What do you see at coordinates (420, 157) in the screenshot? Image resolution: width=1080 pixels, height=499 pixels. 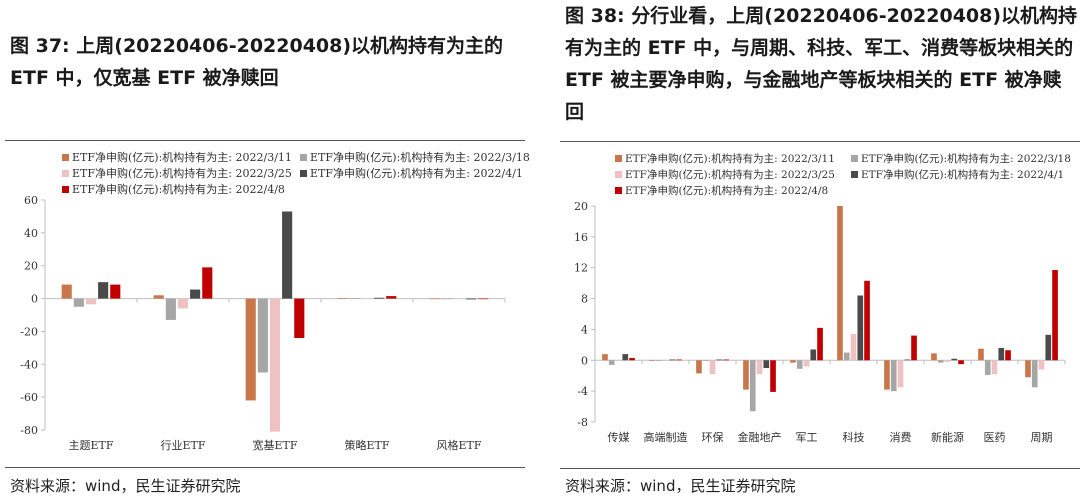 I see `legend-label: ETF净申购(亿元):机构持有为主: 2022/3/18` at bounding box center [420, 157].